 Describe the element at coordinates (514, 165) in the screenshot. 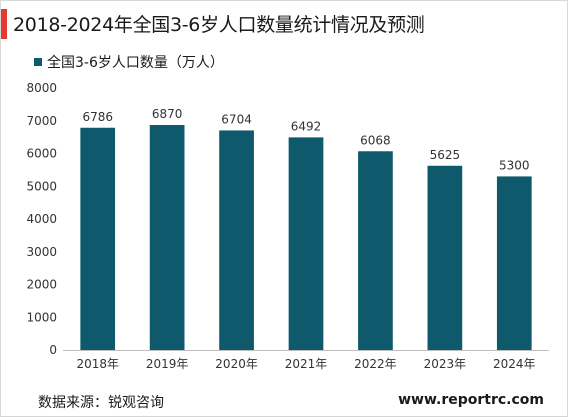

I see `data-label: 5300` at that location.